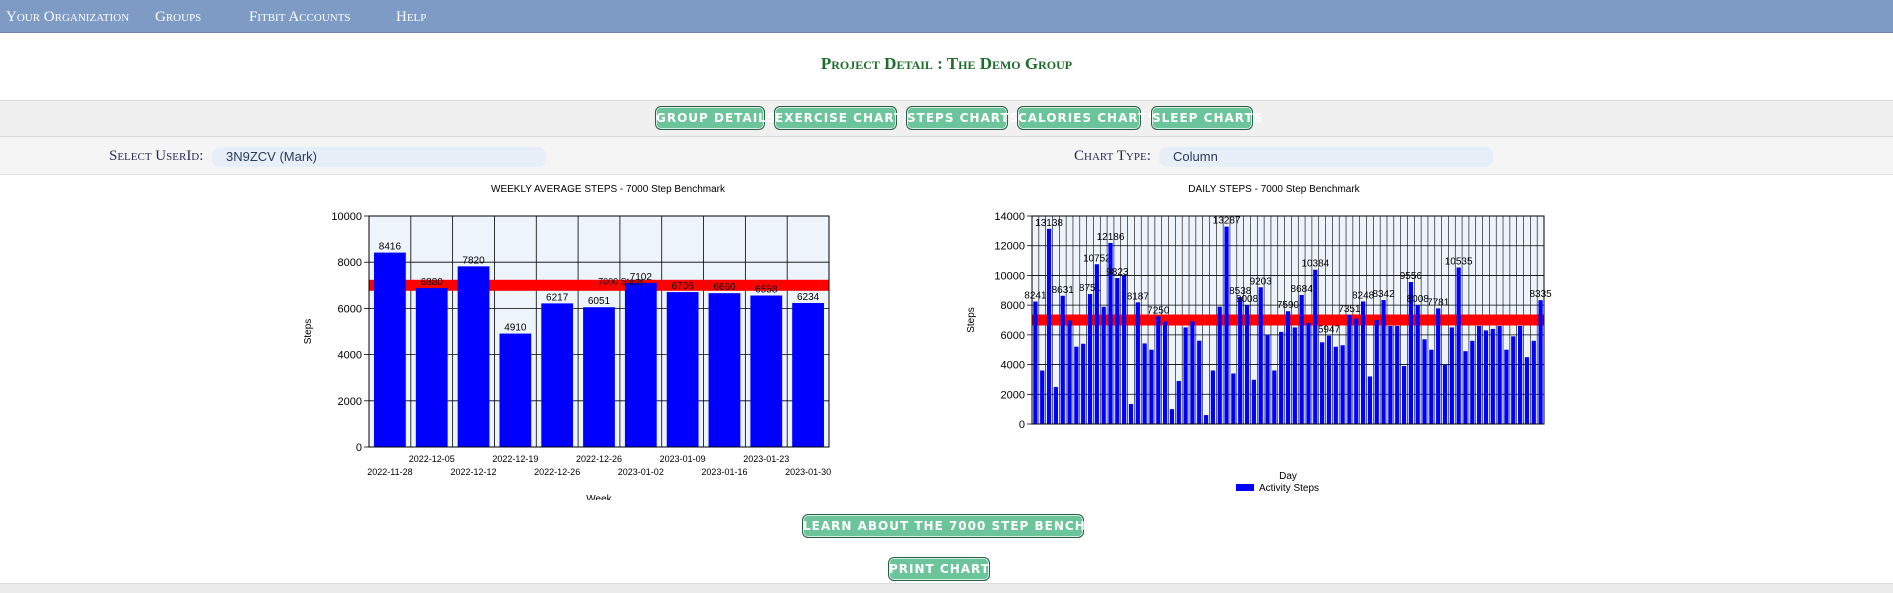 Image resolution: width=1893 pixels, height=593 pixels. Describe the element at coordinates (1363, 295) in the screenshot. I see `data-label: 8248` at that location.